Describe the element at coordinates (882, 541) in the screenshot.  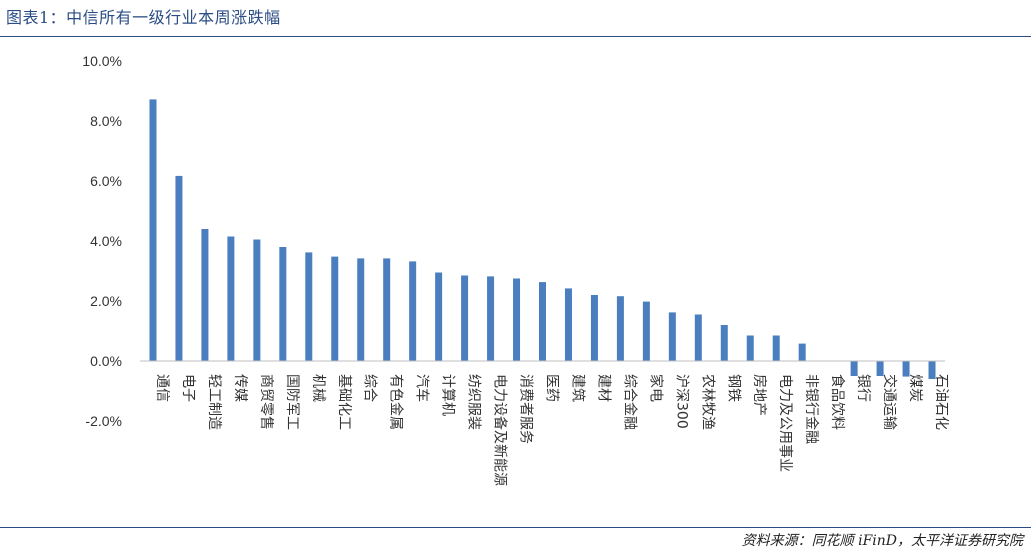
I see `source-note: 资料来源：同花顺 iFinD，太平洋证券研究院` at that location.